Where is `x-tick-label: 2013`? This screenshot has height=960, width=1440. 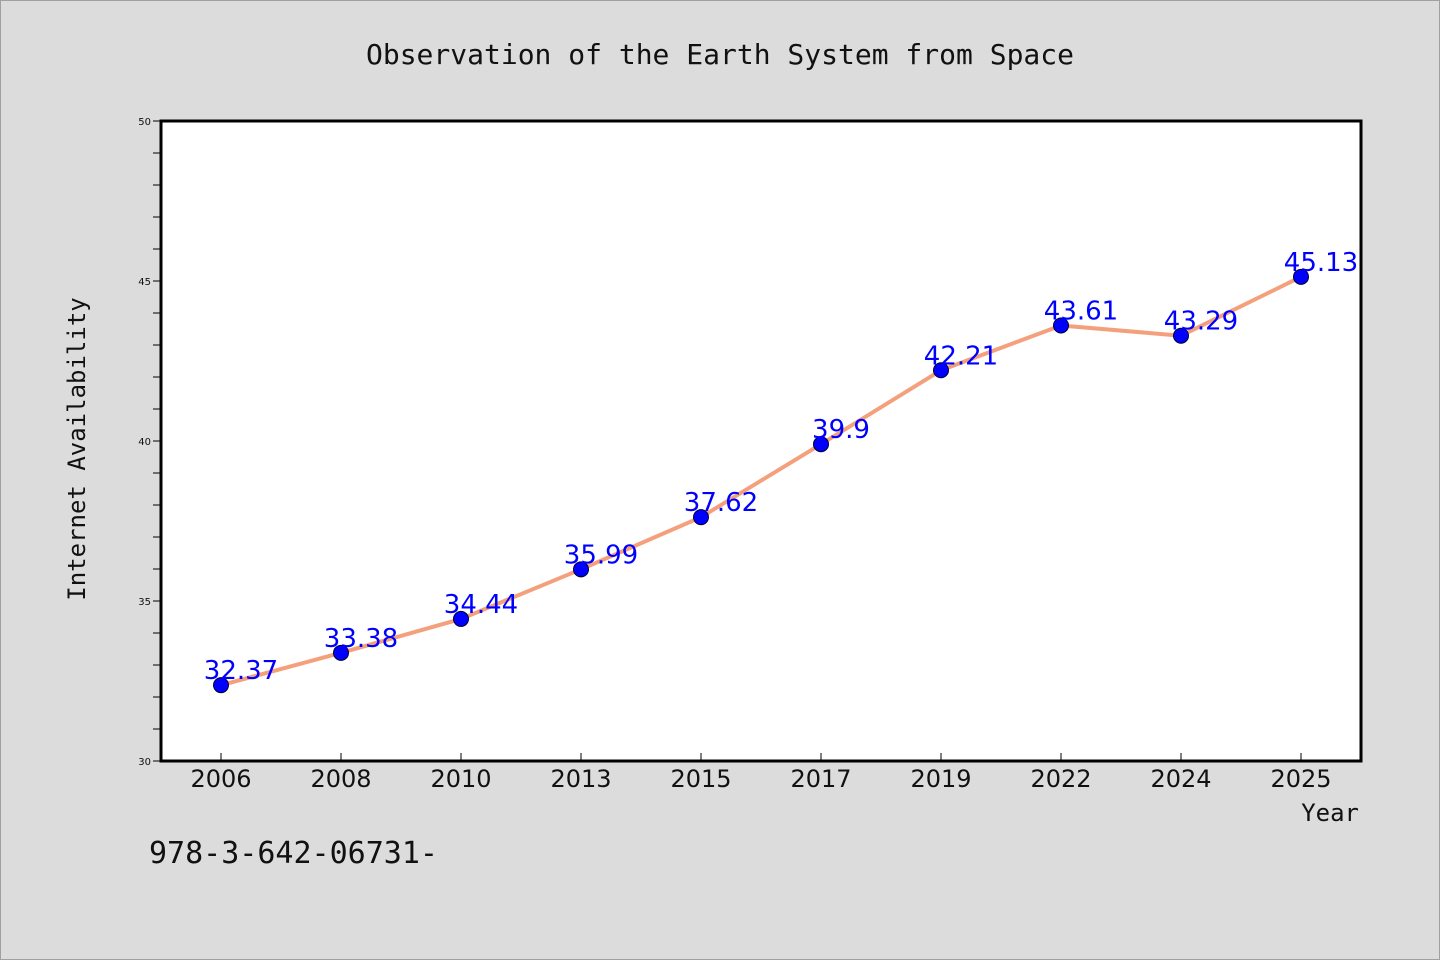 x-tick-label: 2013 is located at coordinates (580, 779).